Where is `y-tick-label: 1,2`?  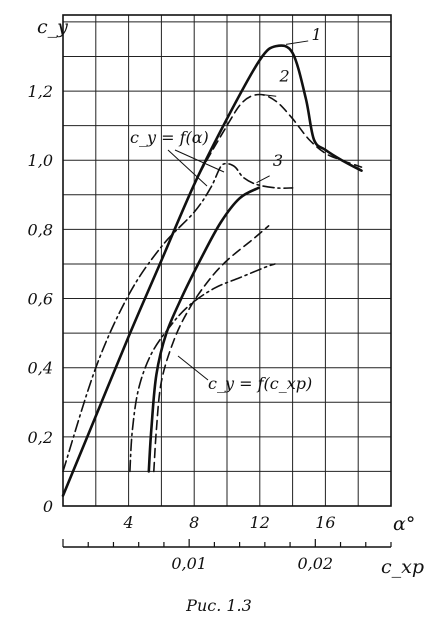
y-tick-label: 1,2 is located at coordinates (40, 91).